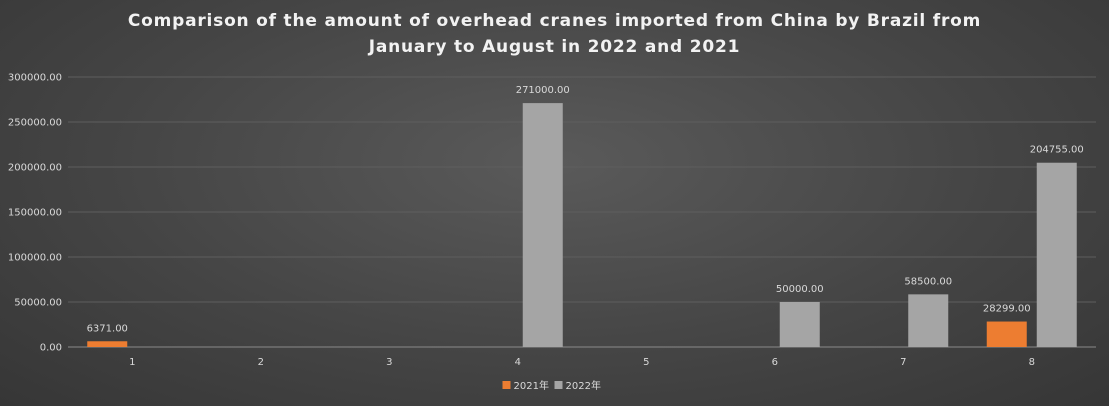 Image resolution: width=1109 pixels, height=406 pixels. Describe the element at coordinates (554, 47) in the screenshot. I see `chart-title-line-2: January to August in 2022 and 2021` at that location.